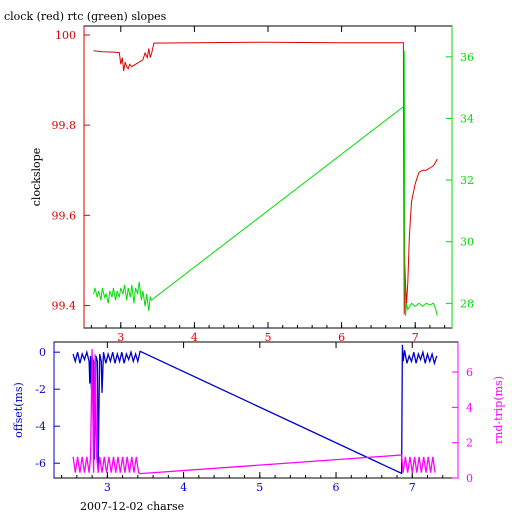 The width and height of the screenshot is (512, 512). What do you see at coordinates (467, 57) in the screenshot?
I see `y2-tick-label: 36` at bounding box center [467, 57].